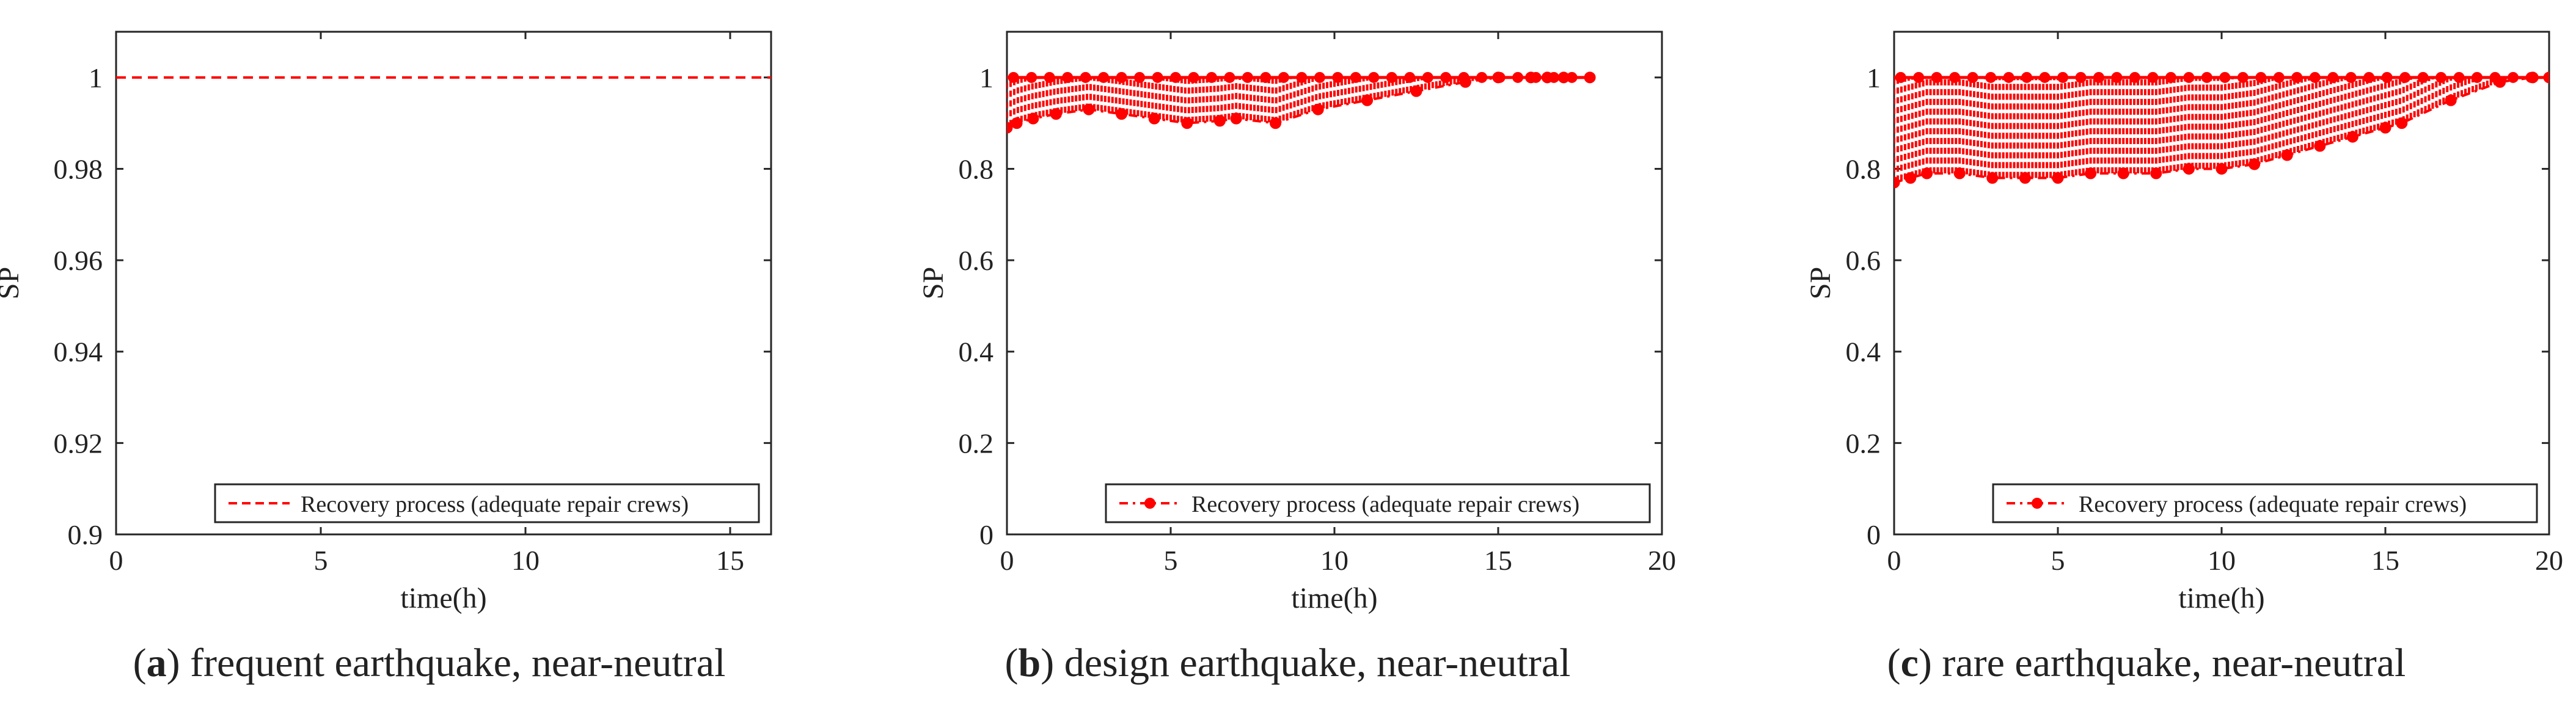 The width and height of the screenshot is (2576, 728). I want to click on y-axis-label-b: SP, so click(933, 283).